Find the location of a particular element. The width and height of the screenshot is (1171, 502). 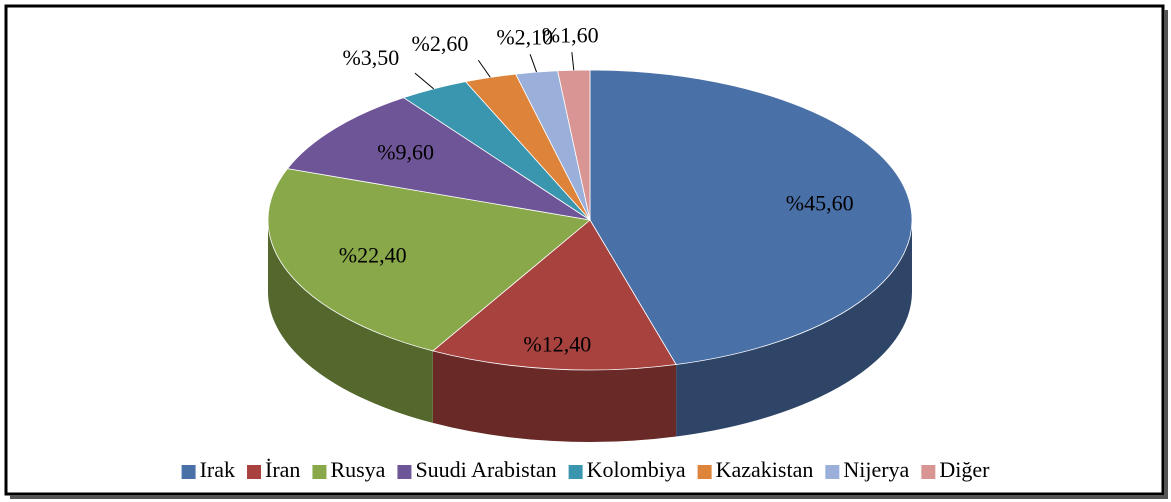

data-label: %3,50 is located at coordinates (370, 57).